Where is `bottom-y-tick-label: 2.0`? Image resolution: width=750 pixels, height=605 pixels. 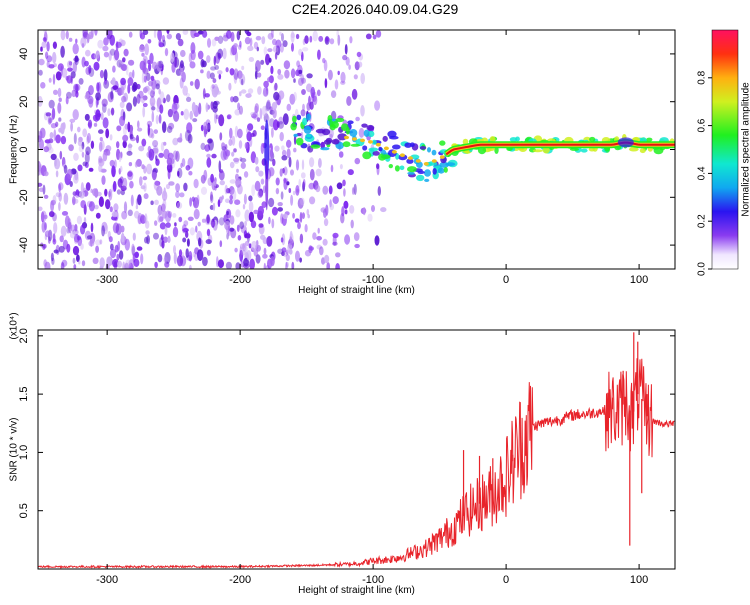 bottom-y-tick-label: 2.0 is located at coordinates (24, 335).